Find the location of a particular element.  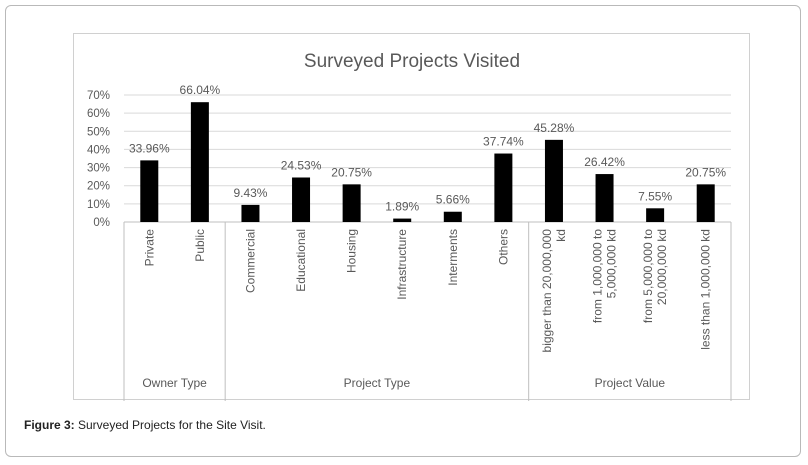

category-label: Housing is located at coordinates (352, 251).